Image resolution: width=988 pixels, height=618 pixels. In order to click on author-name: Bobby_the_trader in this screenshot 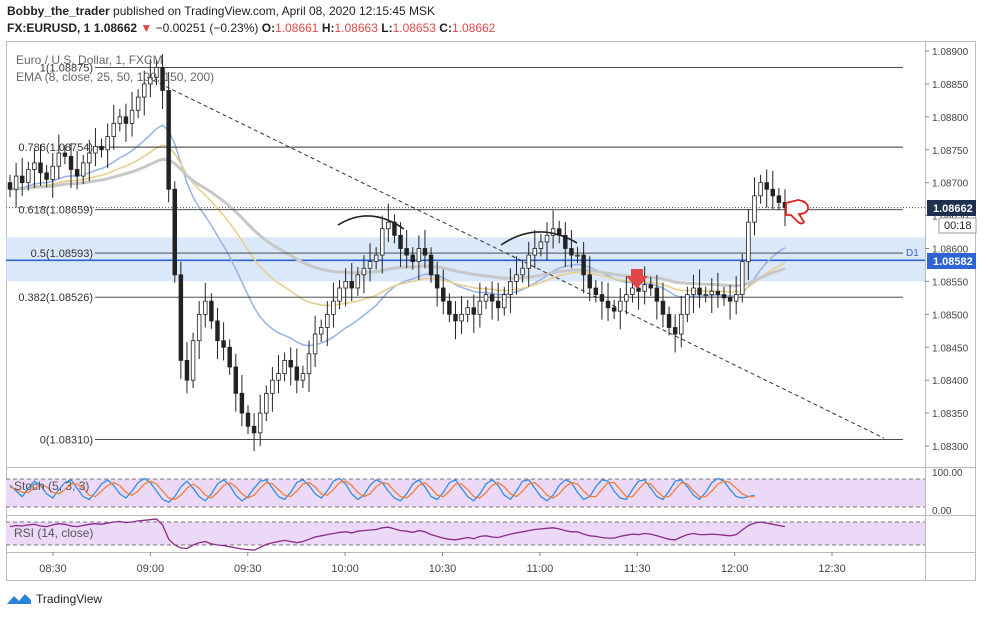, I will do `click(58, 11)`.